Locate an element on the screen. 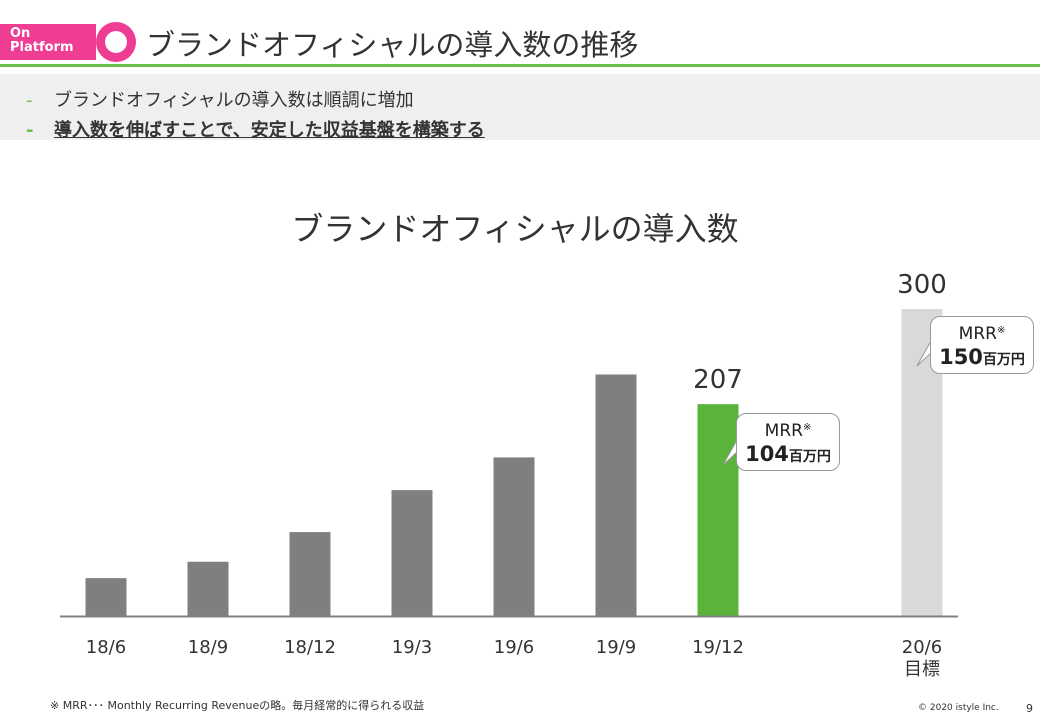 This screenshot has width=1040, height=720. page-number: 9 is located at coordinates (1029, 708).